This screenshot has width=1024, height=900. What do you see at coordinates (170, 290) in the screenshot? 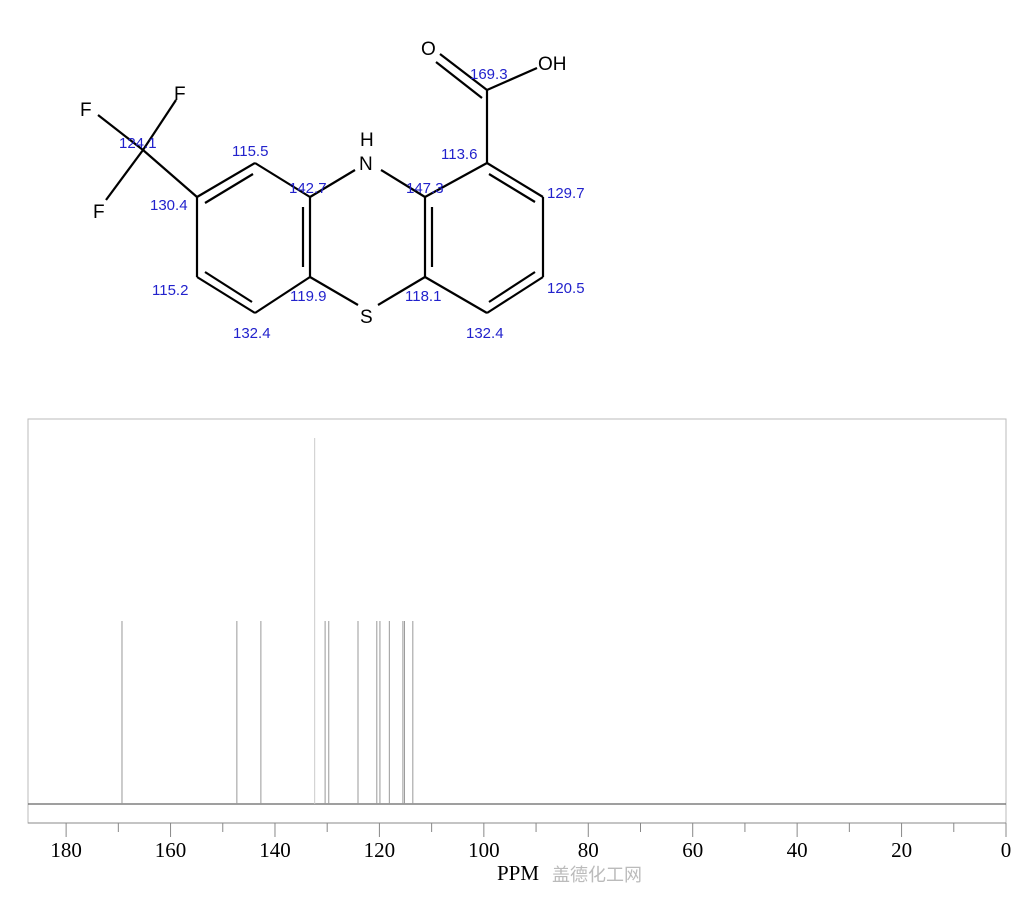
I see `shift-label: 115.2` at bounding box center [170, 290].